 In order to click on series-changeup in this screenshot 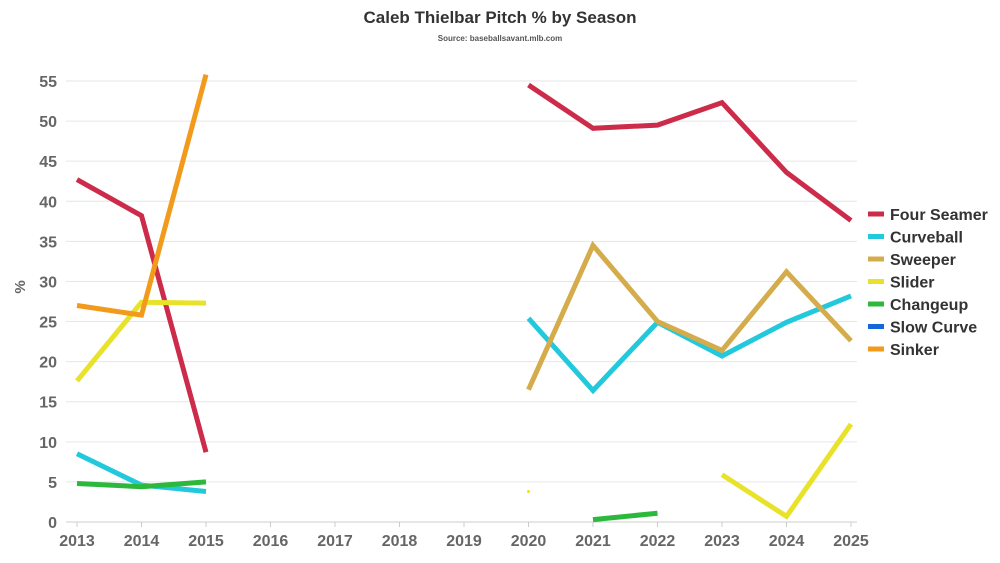, I will do `click(367, 501)`.